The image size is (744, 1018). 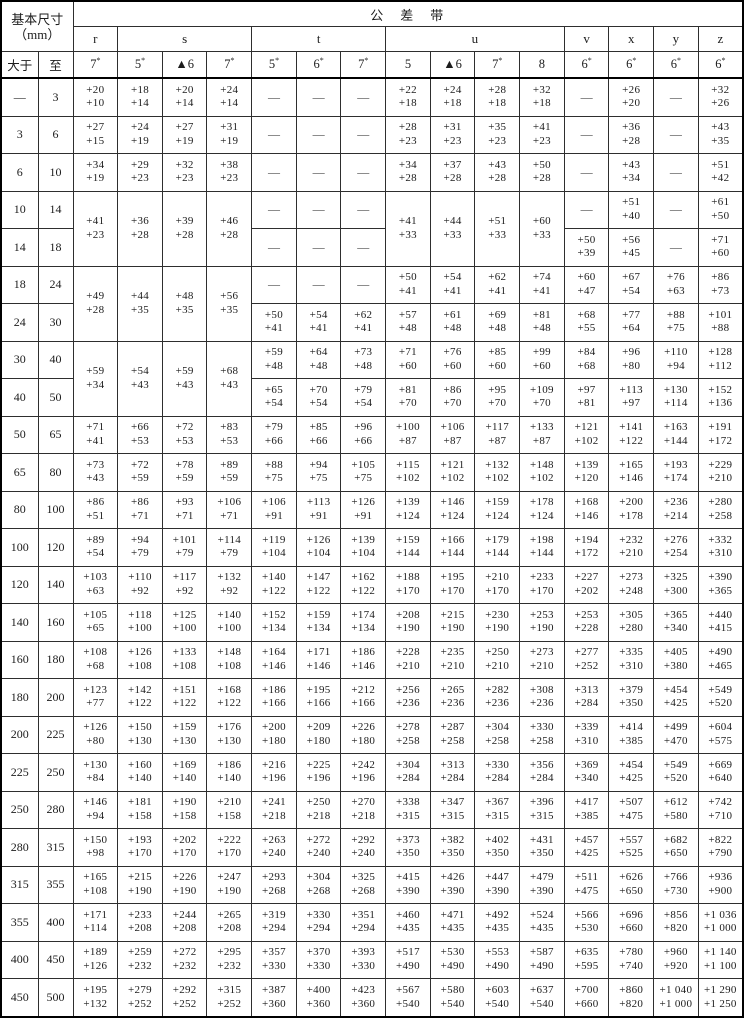 I want to click on tolerance-cell: +319 +294, so click(x=274, y=922).